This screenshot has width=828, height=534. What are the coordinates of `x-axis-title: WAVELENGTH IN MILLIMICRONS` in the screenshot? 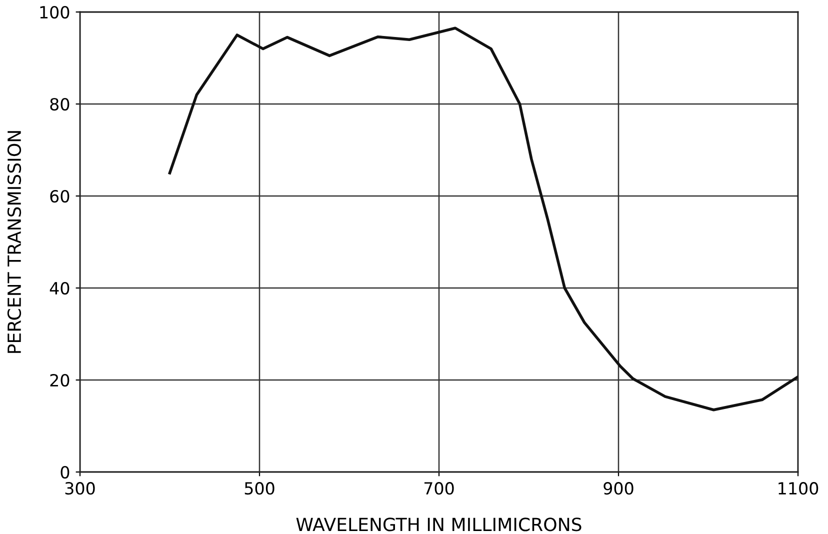 It's located at (439, 525).